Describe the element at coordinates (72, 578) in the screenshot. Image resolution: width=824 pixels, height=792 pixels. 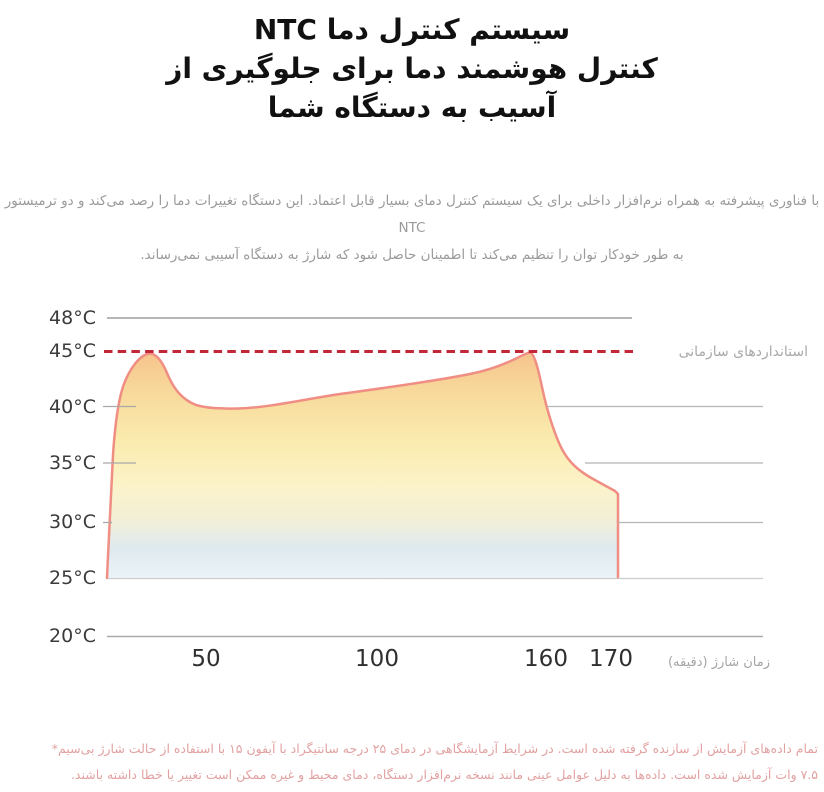
I see `y-axis-label-25: 25°C` at that location.